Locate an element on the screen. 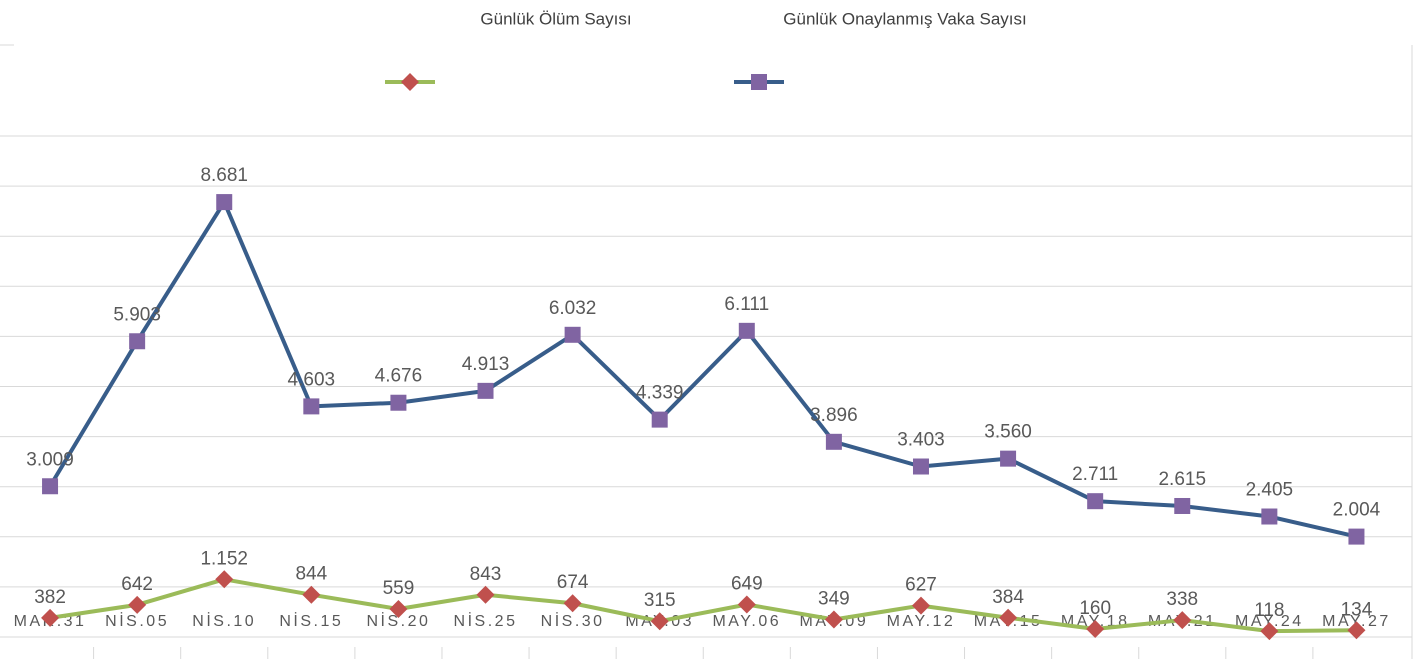 This screenshot has width=1426, height=664. data-label: 4.339 is located at coordinates (660, 393).